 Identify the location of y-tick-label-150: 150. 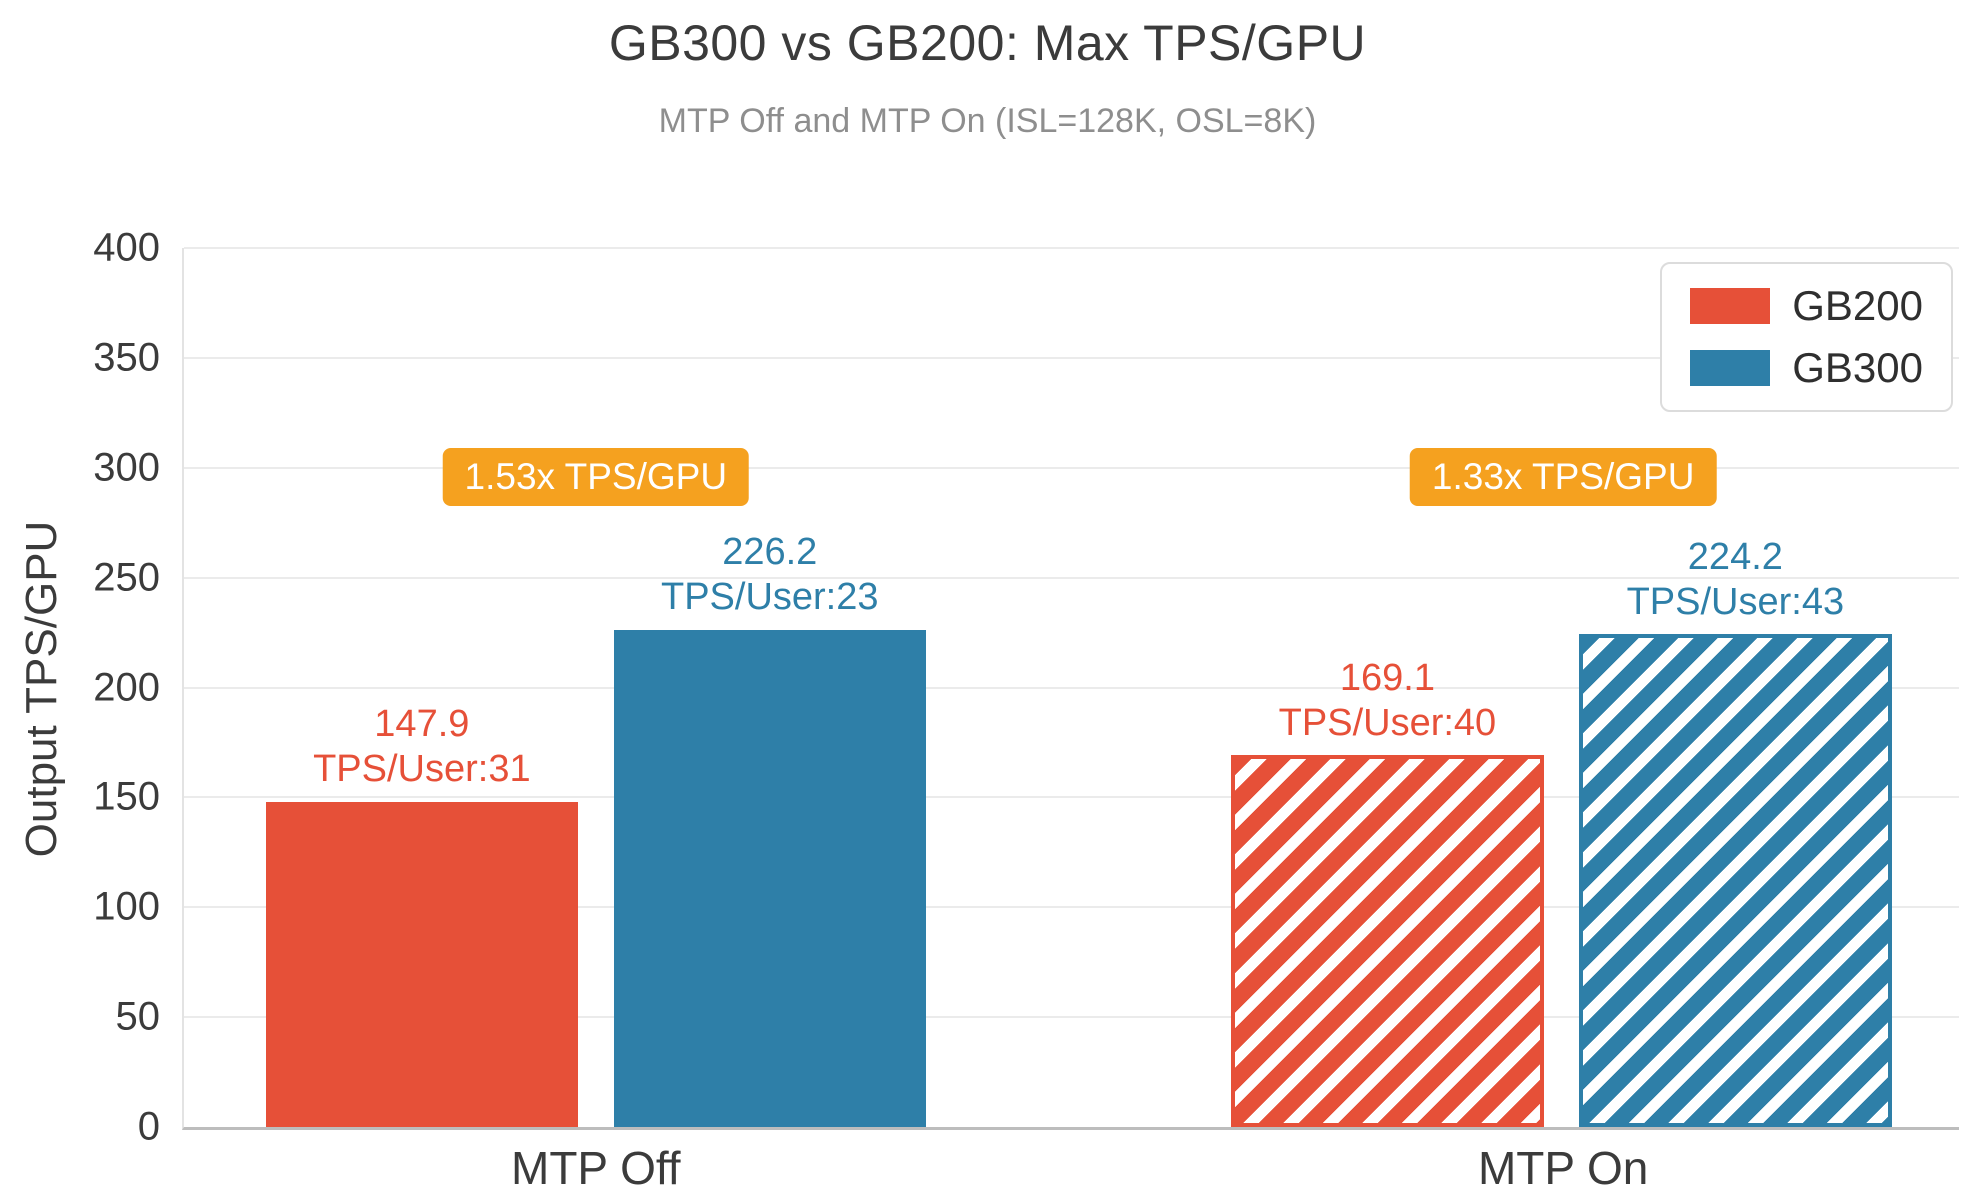
(126, 796).